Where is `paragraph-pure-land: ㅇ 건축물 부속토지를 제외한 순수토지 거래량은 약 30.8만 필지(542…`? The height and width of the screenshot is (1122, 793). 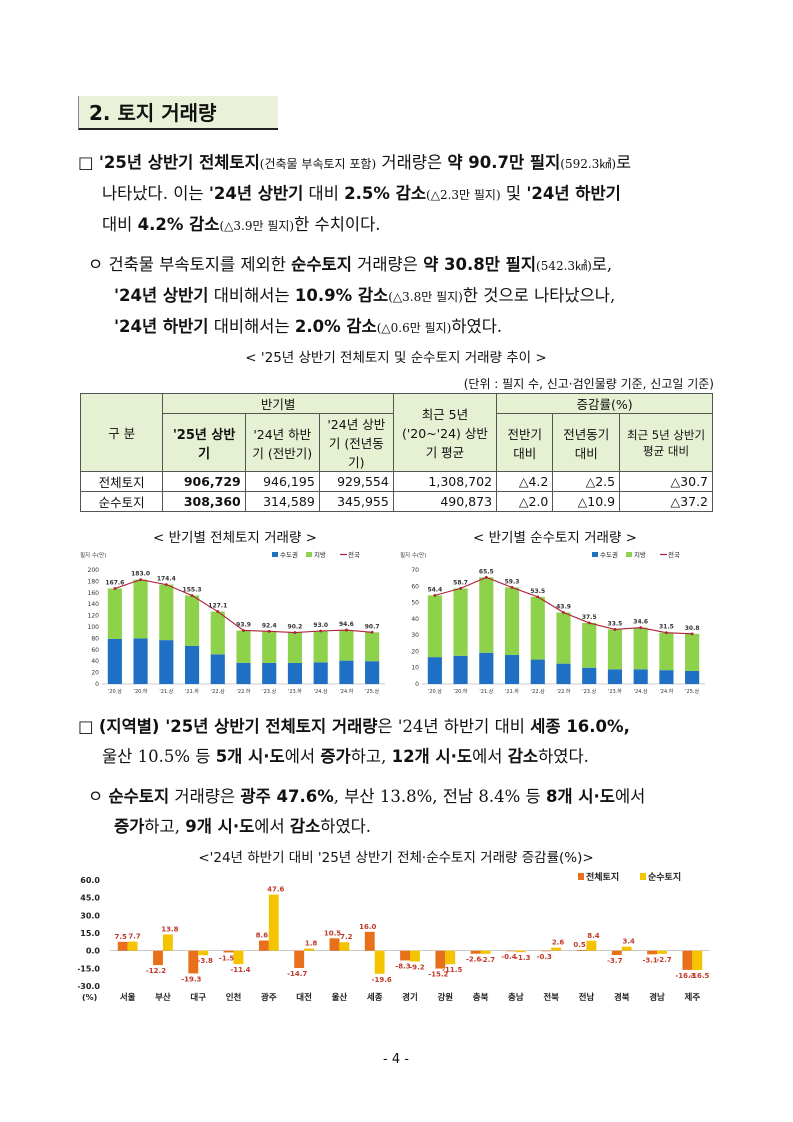 paragraph-pure-land: ㅇ 건축물 부속토지를 제외한 순수토지 거래량은 약 30.8만 필지(542… is located at coordinates (352, 295).